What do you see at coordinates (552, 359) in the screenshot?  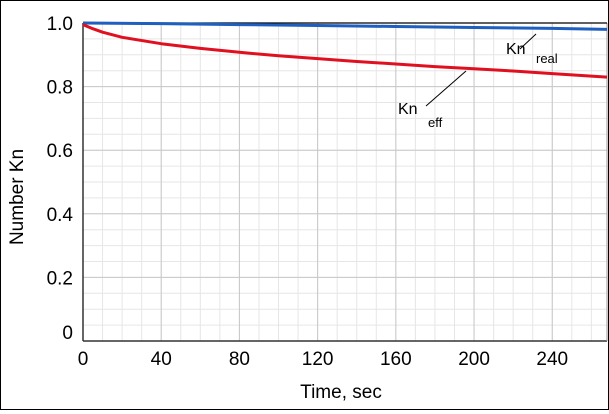 I see `x-tick-label: 240` at bounding box center [552, 359].